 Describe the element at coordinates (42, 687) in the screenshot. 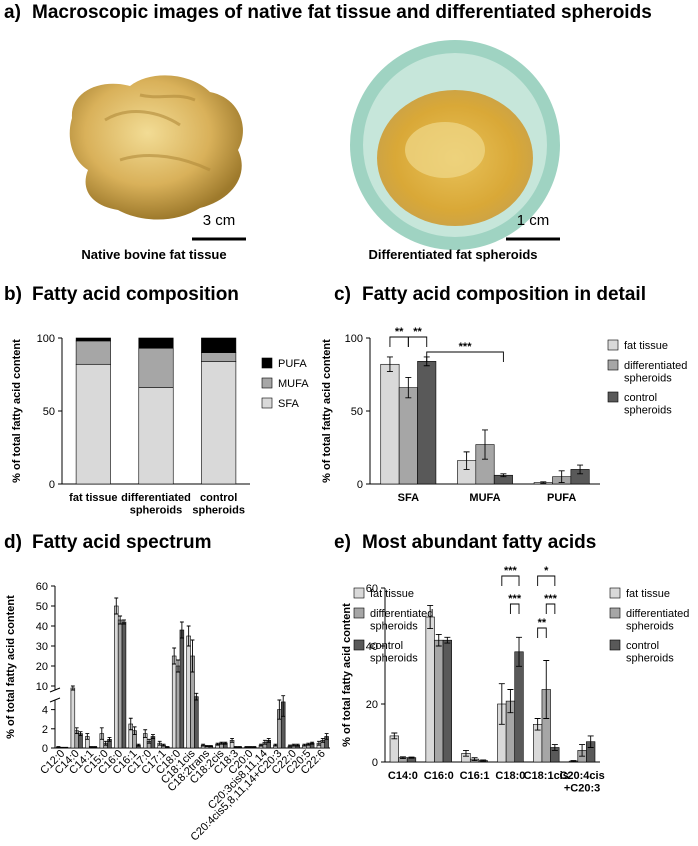

I see `y-tick-label: 10` at that location.